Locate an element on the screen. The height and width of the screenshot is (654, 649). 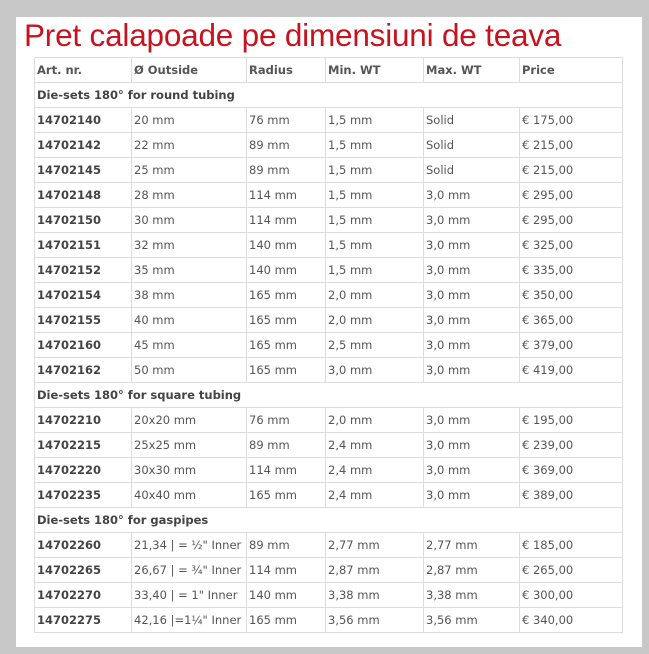
cell-max-wt: 3,38 mm is located at coordinates (471, 595).